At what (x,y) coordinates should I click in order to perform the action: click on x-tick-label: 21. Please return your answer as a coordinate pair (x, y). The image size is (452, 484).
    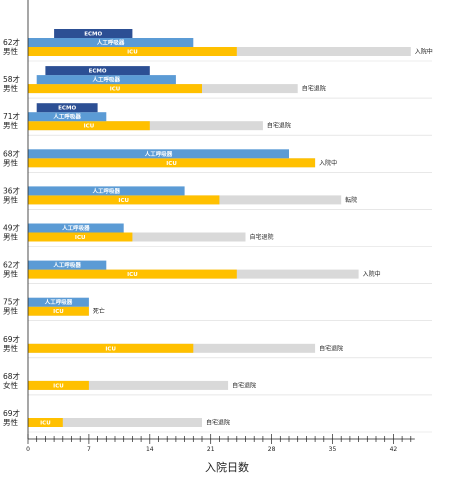
    Looking at the image, I should click on (211, 449).